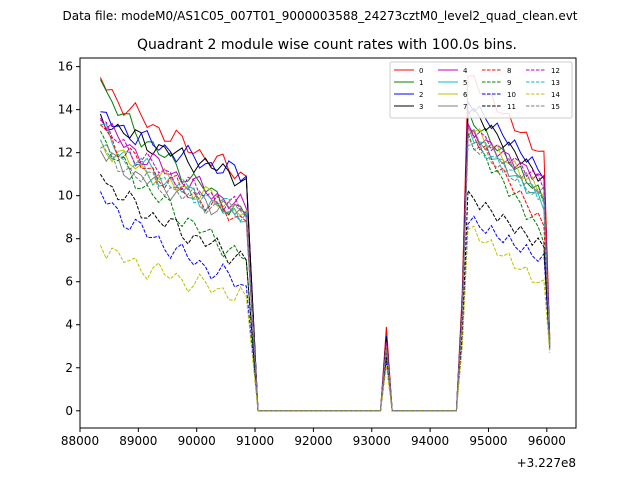  What do you see at coordinates (69, 325) in the screenshot?
I see `y-tick-label: 4` at bounding box center [69, 325].